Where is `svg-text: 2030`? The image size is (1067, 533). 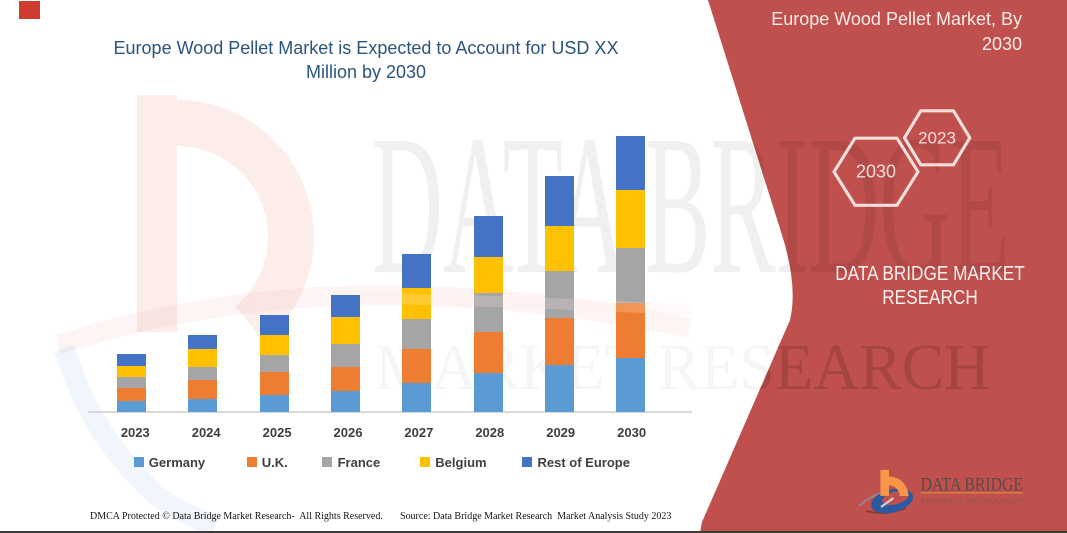 svg-text: 2030 is located at coordinates (876, 172).